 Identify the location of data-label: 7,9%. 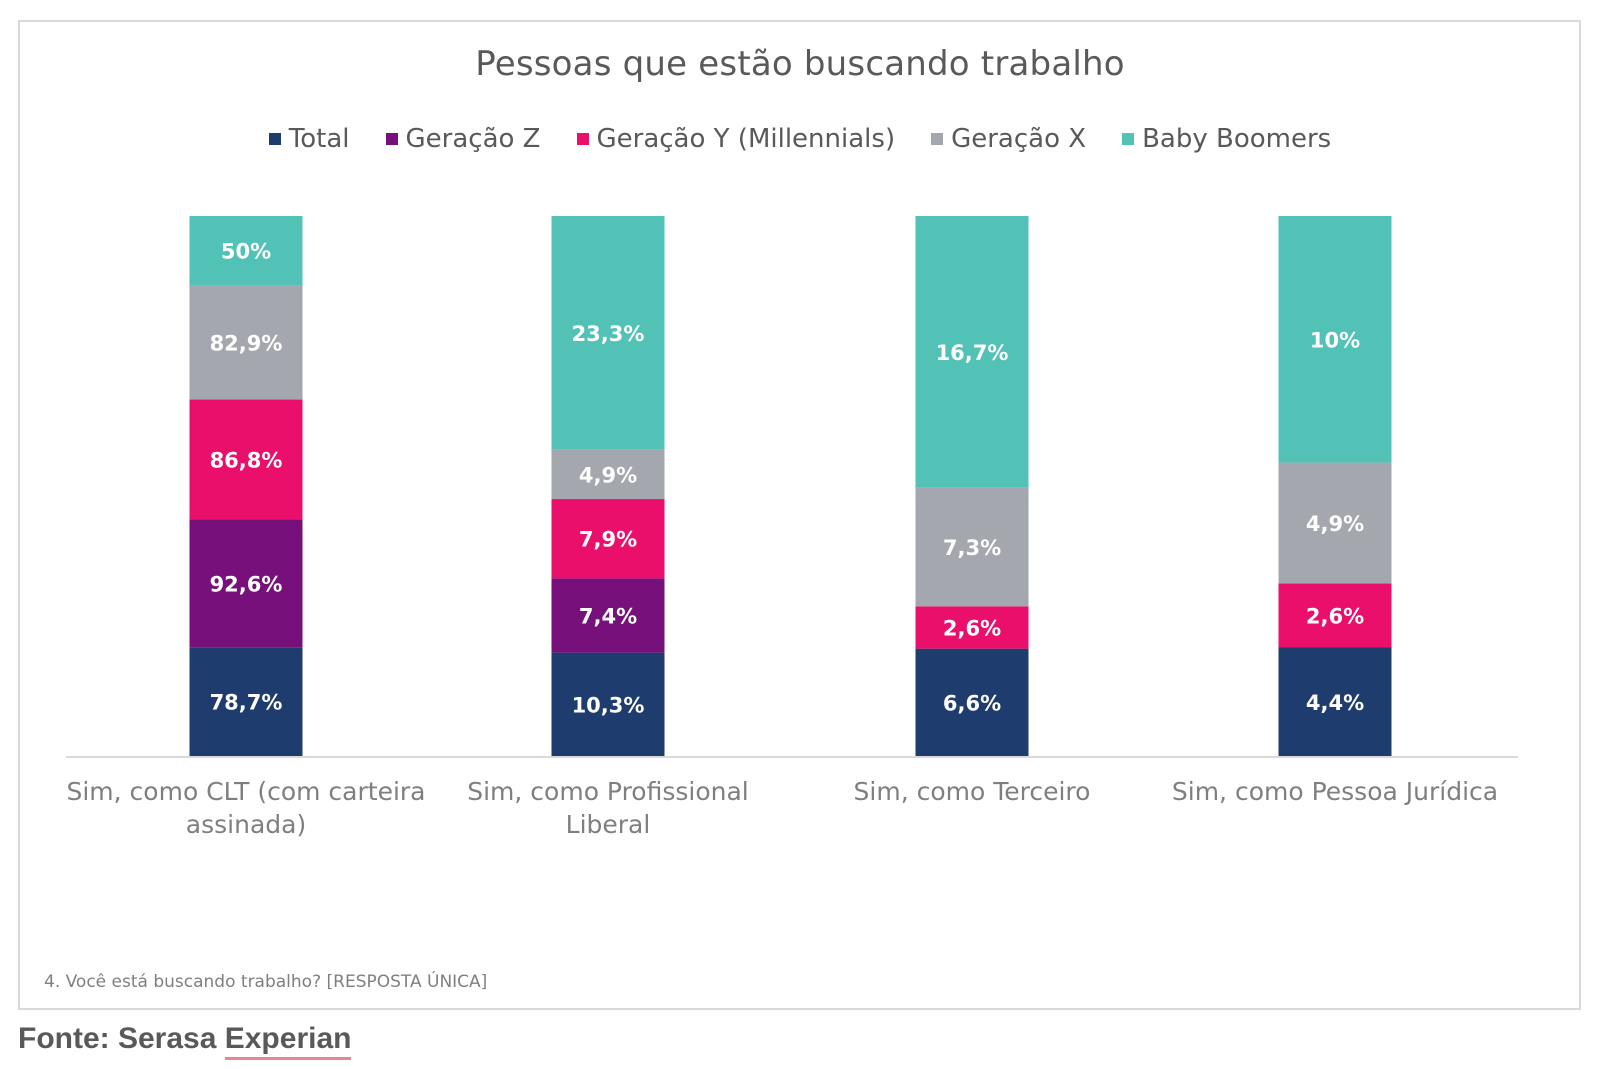
(608, 540).